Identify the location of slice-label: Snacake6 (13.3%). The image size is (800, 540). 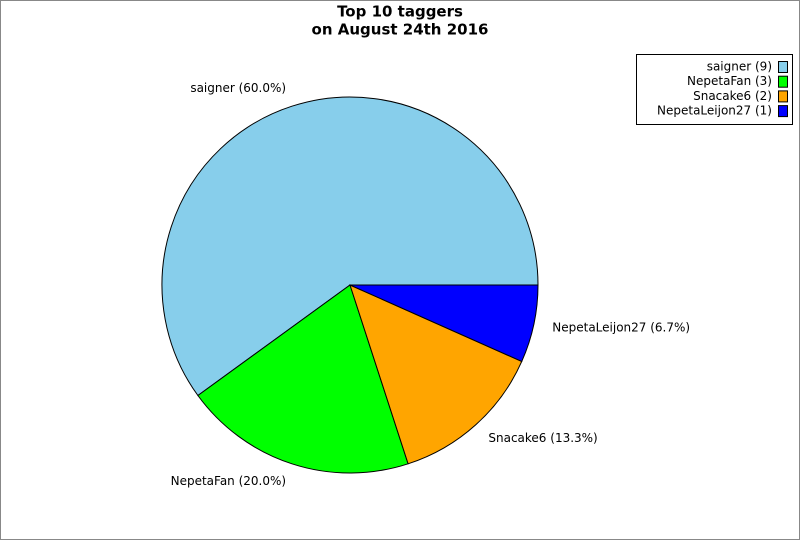
(542, 438).